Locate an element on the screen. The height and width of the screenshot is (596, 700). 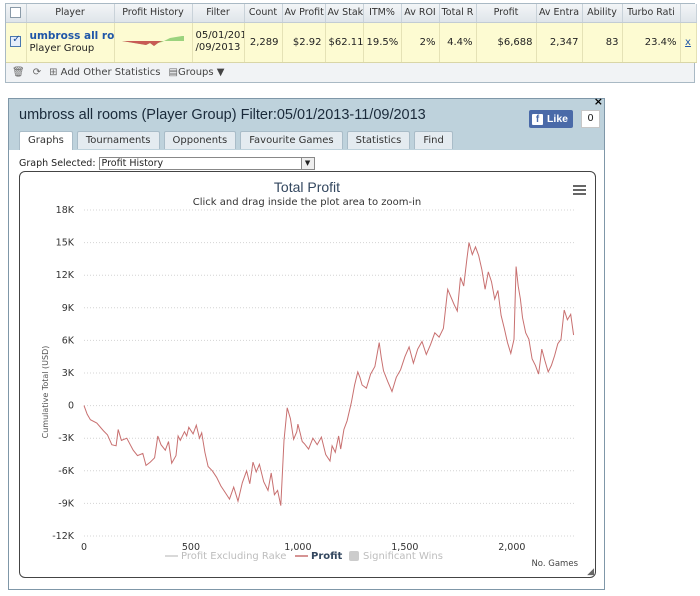
groups-icon: ▤ is located at coordinates (173, 72).